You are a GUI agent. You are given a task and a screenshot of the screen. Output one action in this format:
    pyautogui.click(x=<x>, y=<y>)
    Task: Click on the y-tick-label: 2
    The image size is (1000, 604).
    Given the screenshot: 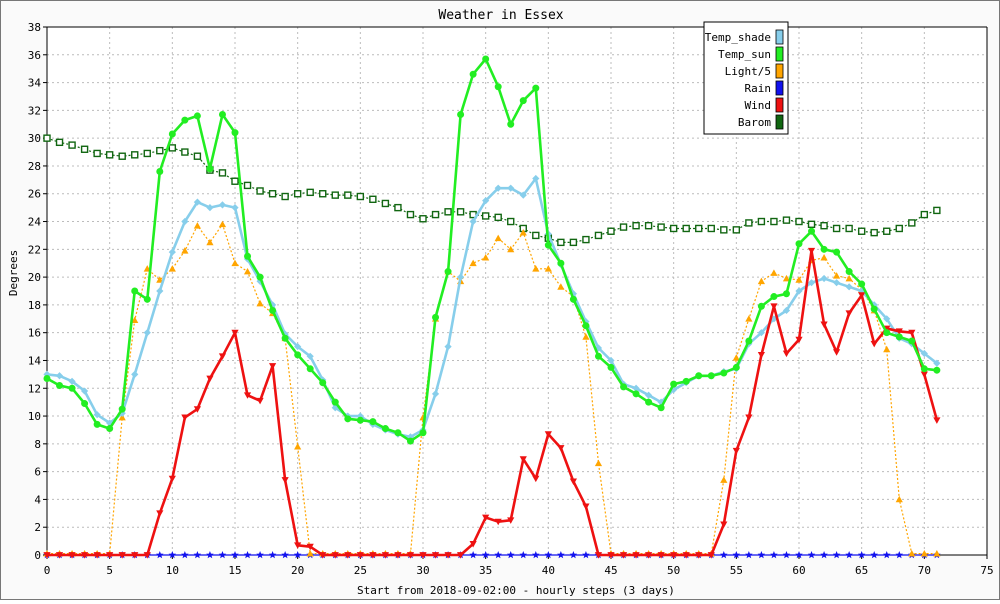 What is the action you would take?
    pyautogui.click(x=37, y=527)
    